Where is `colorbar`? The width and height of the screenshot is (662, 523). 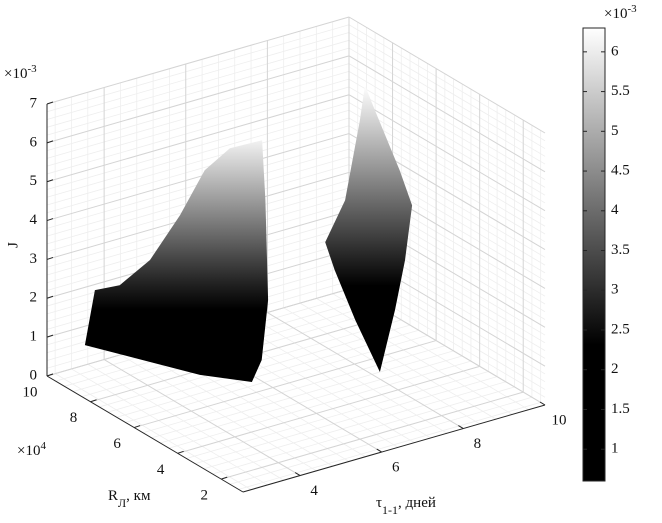 colorbar is located at coordinates (594, 254).